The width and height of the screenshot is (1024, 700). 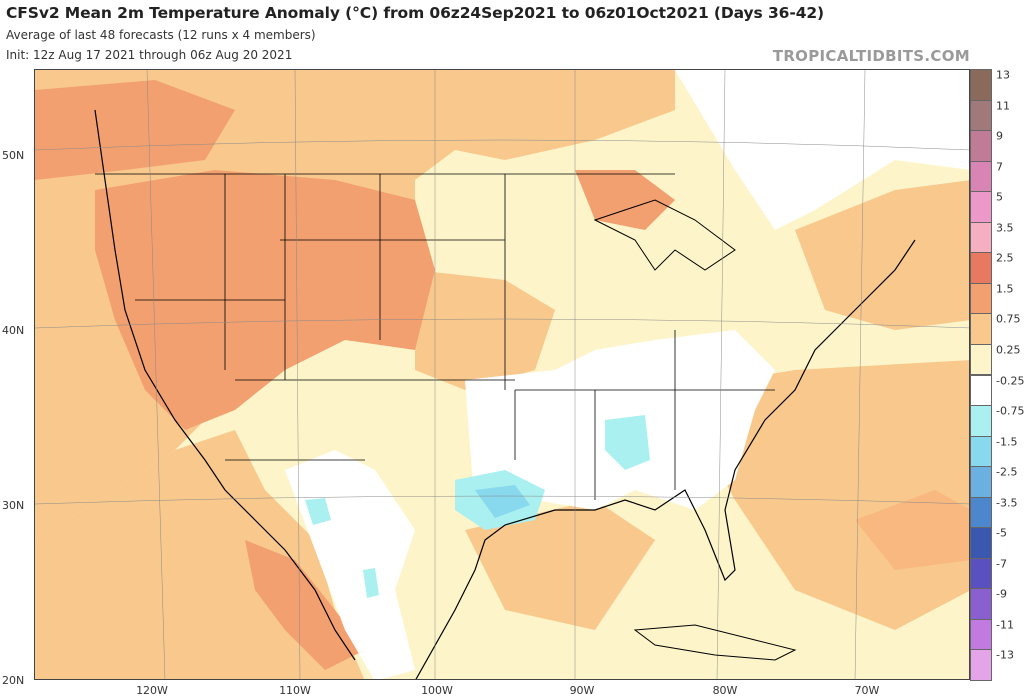 What do you see at coordinates (627, 442) in the screenshot?
I see `cool-alabama` at bounding box center [627, 442].